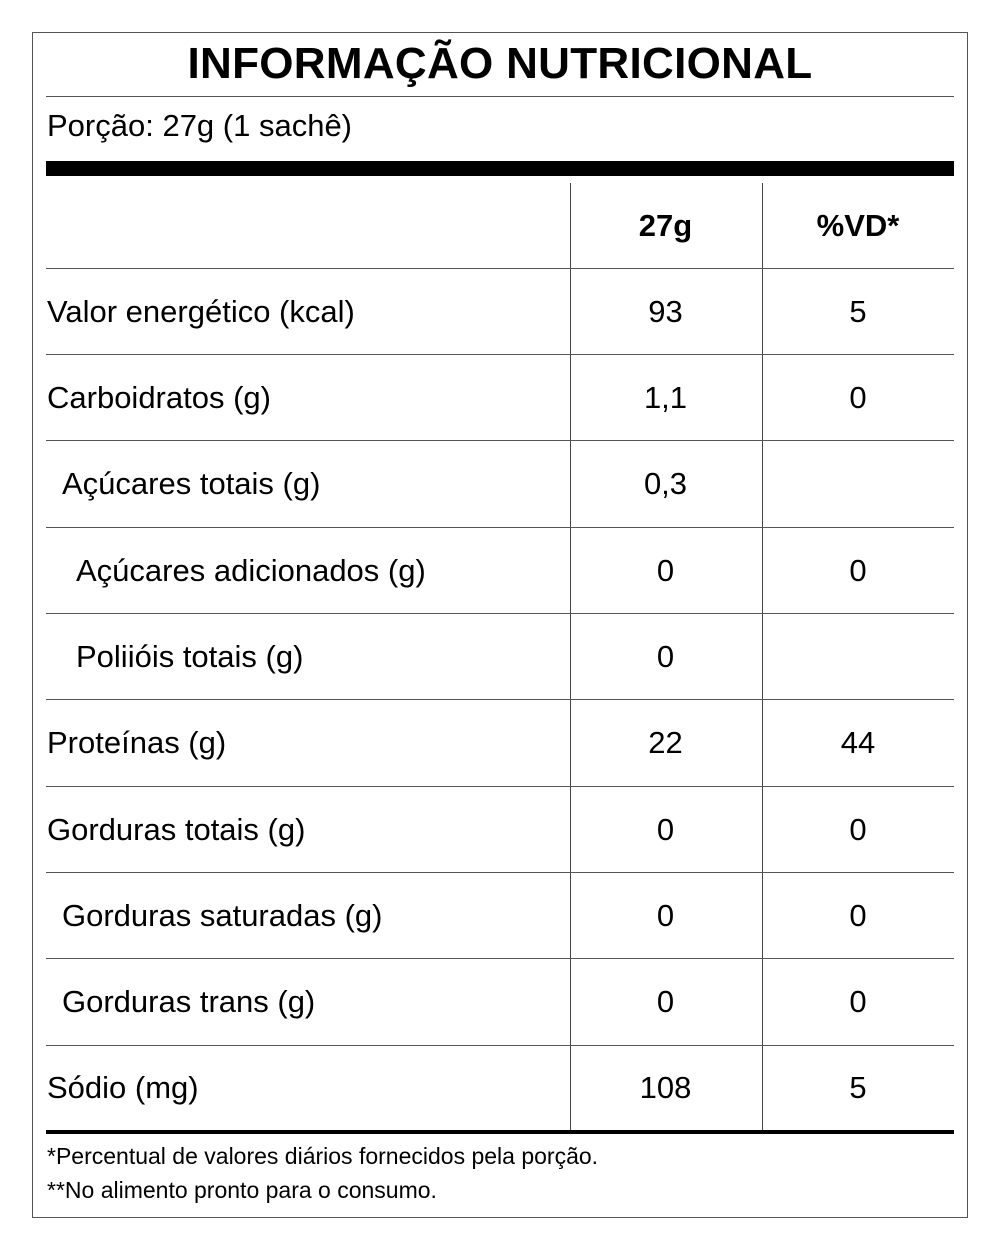 This screenshot has height=1251, width=1000. I want to click on nutrient-label: Açúcares totais (g), so click(191, 483).